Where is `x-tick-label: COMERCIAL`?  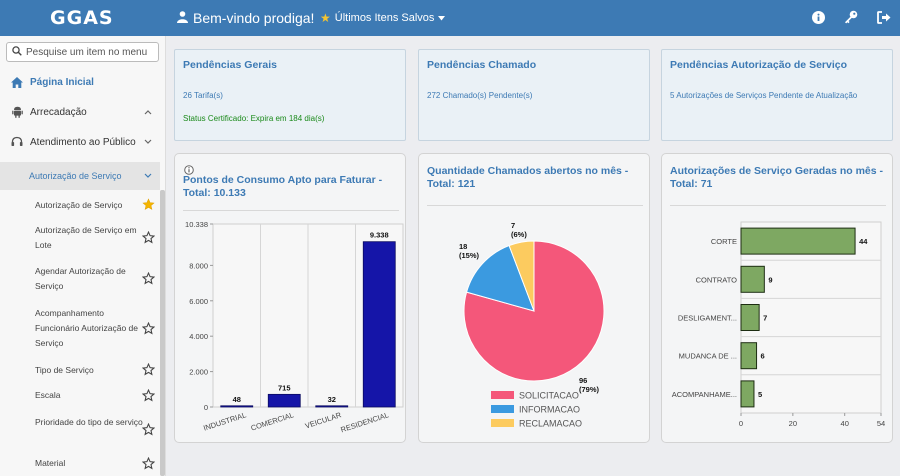
x-tick-label: COMERCIAL is located at coordinates (272, 421).